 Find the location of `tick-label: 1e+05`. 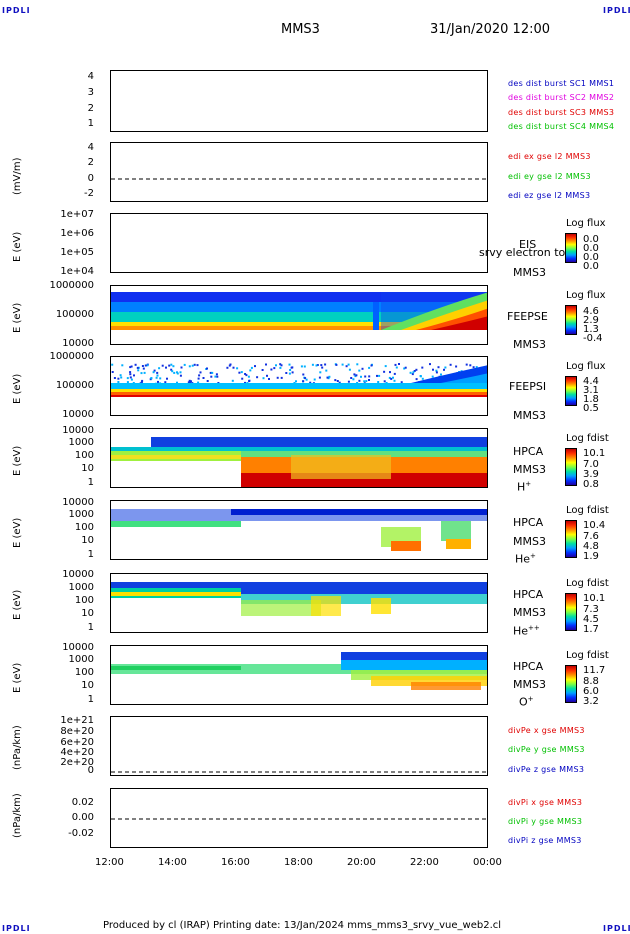

tick-label: 1e+05 is located at coordinates (77, 252).